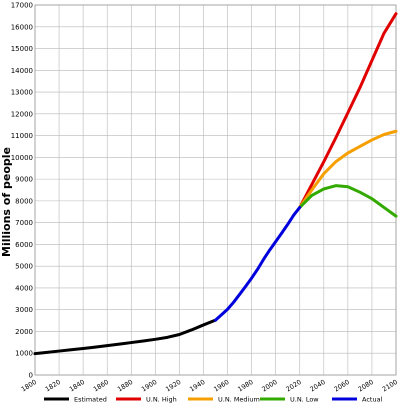 This screenshot has height=412, width=400. What do you see at coordinates (239, 400) in the screenshot?
I see `legend-label: U.N. Medium` at bounding box center [239, 400].